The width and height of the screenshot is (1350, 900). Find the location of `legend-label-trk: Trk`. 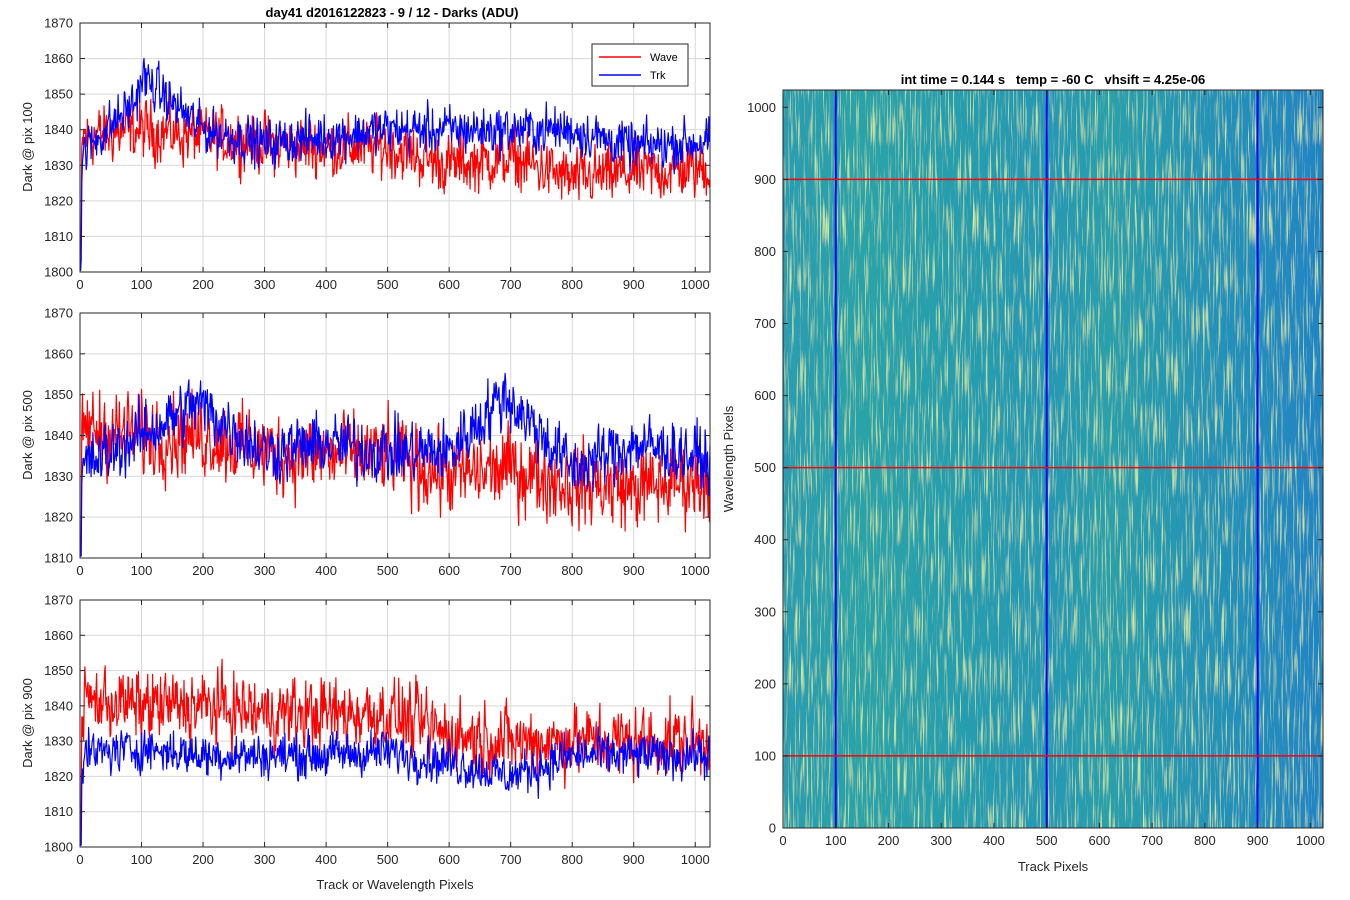

legend-label-trk: Trk is located at coordinates (658, 76).